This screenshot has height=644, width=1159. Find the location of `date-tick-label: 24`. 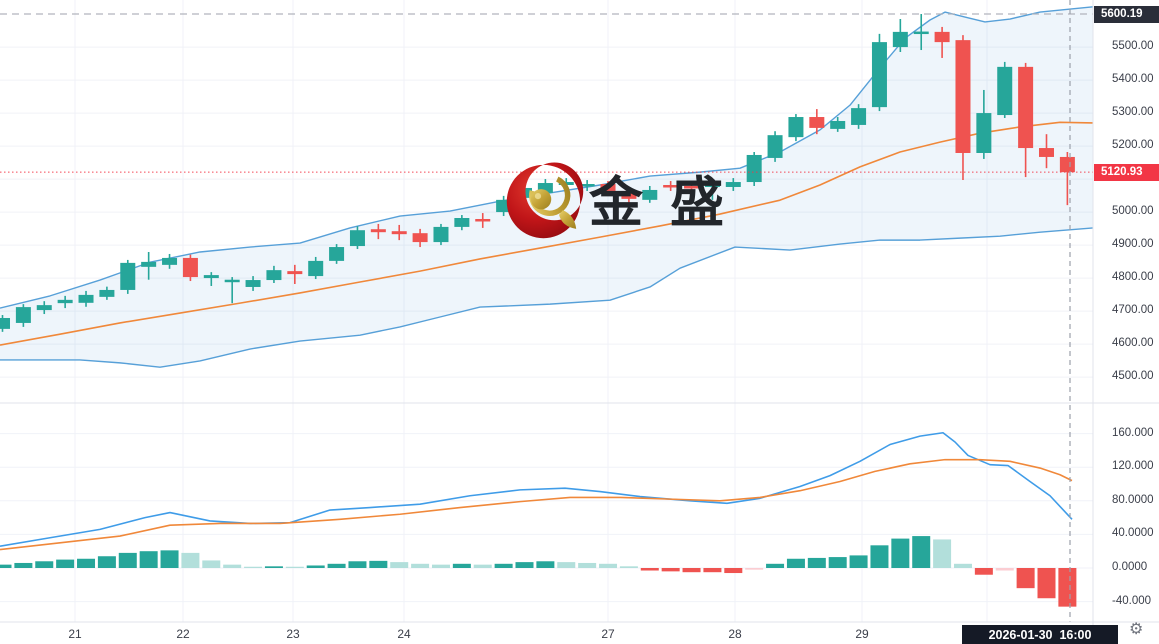

date-tick-label: 24 is located at coordinates (404, 634).